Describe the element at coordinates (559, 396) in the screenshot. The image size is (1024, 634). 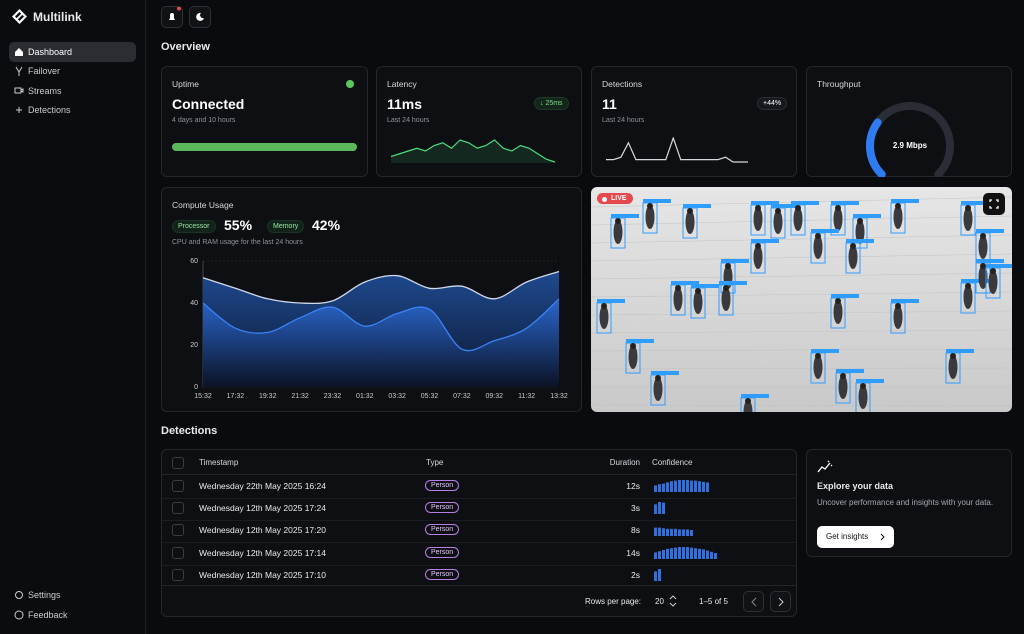
I see `x-tick-label: 13:32` at that location.